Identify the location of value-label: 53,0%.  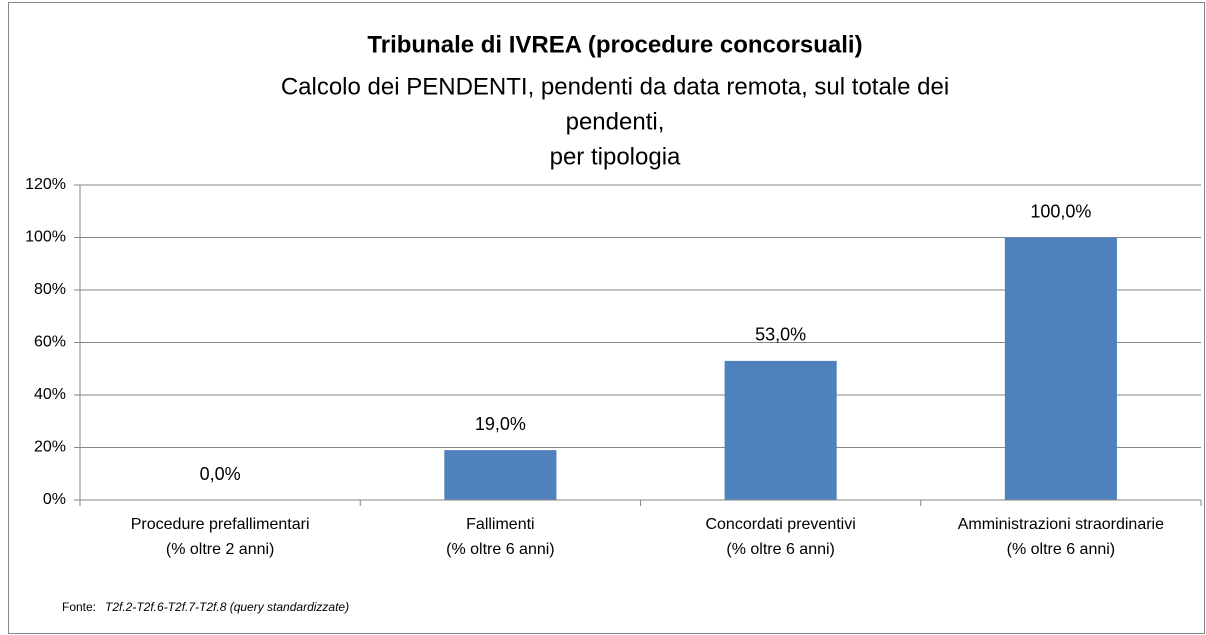
(780, 335).